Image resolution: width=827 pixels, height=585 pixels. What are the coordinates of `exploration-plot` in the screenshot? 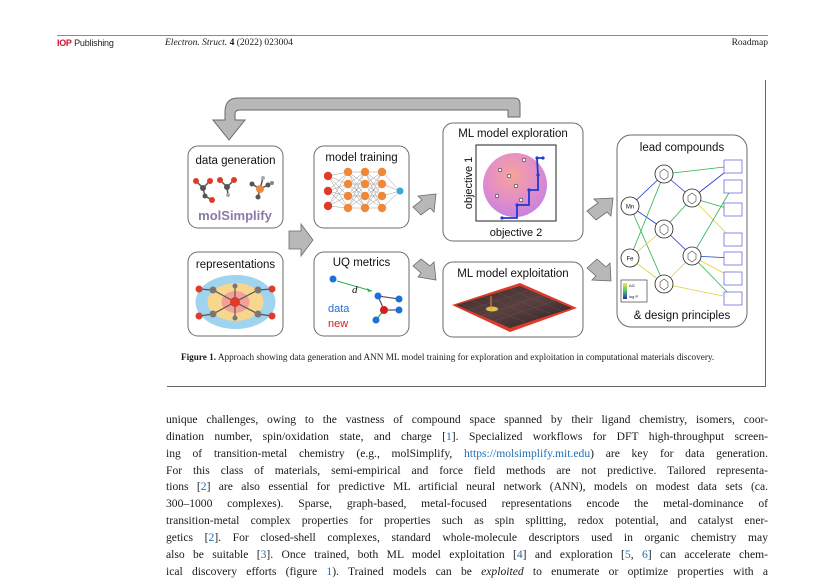 It's located at (516, 183).